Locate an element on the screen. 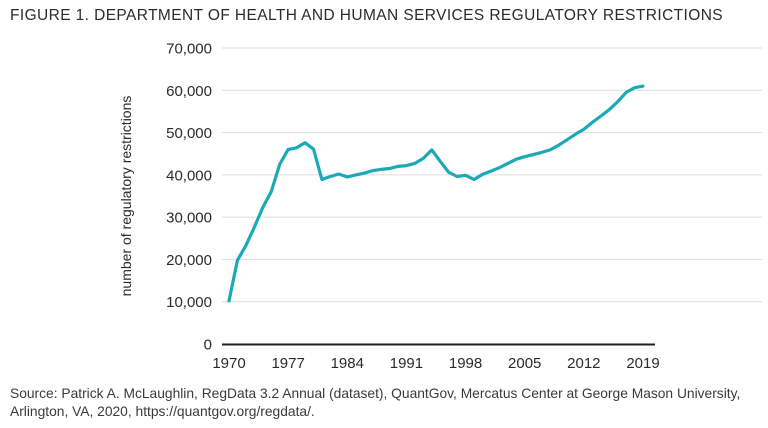 The width and height of the screenshot is (768, 428). x-tick-label: 2005 is located at coordinates (524, 363).